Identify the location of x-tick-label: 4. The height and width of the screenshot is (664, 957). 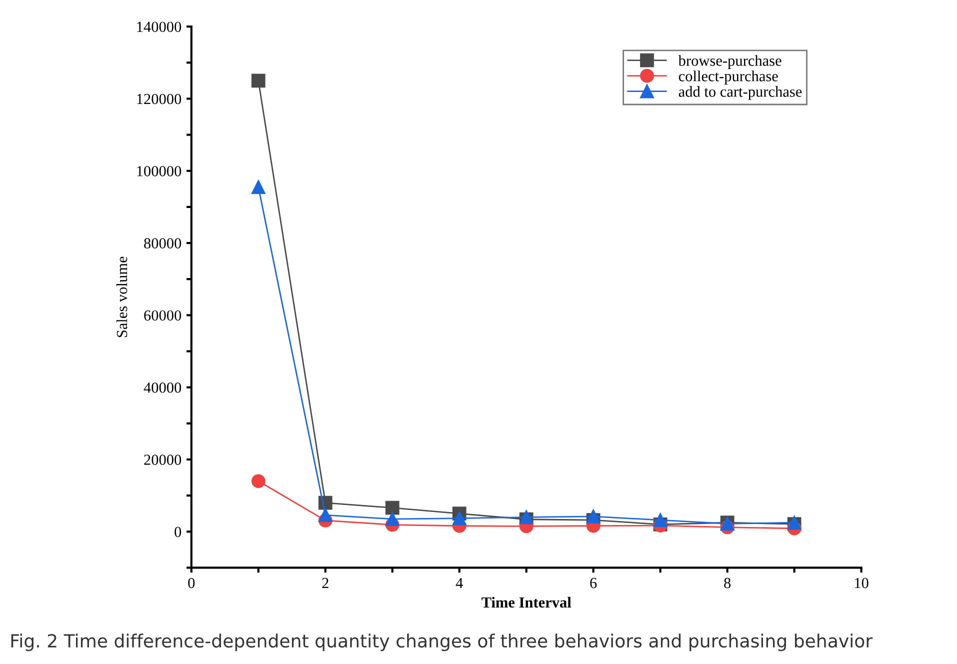
(459, 583).